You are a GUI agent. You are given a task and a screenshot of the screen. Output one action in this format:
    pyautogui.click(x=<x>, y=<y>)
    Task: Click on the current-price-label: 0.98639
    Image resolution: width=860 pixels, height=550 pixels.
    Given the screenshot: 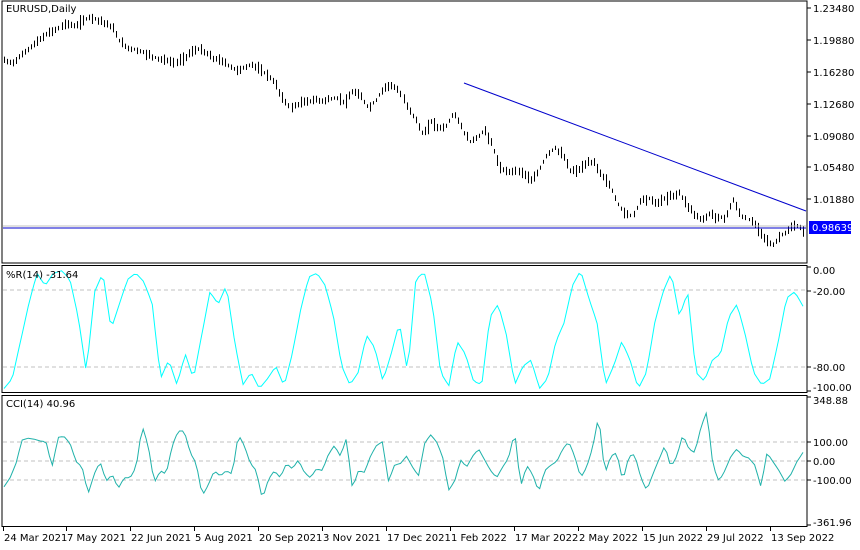 What is the action you would take?
    pyautogui.click(x=832, y=228)
    